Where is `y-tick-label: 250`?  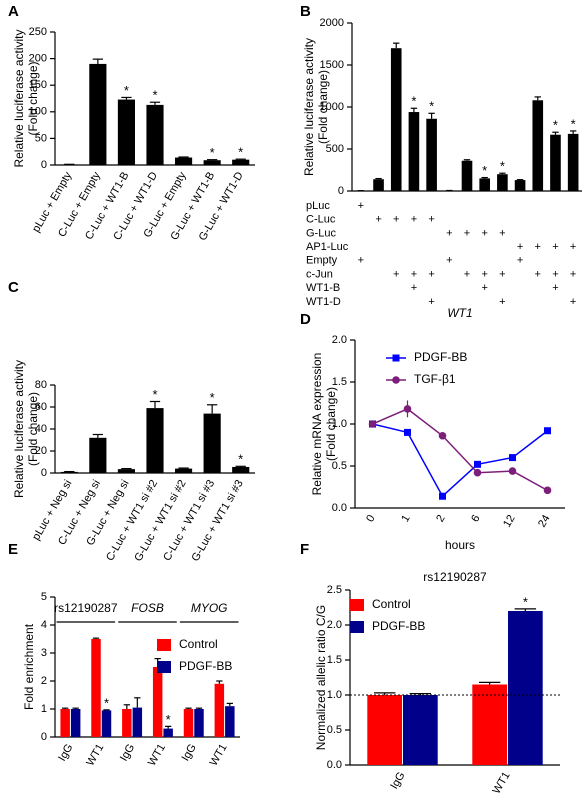 y-tick-label: 250 is located at coordinates (38, 32).